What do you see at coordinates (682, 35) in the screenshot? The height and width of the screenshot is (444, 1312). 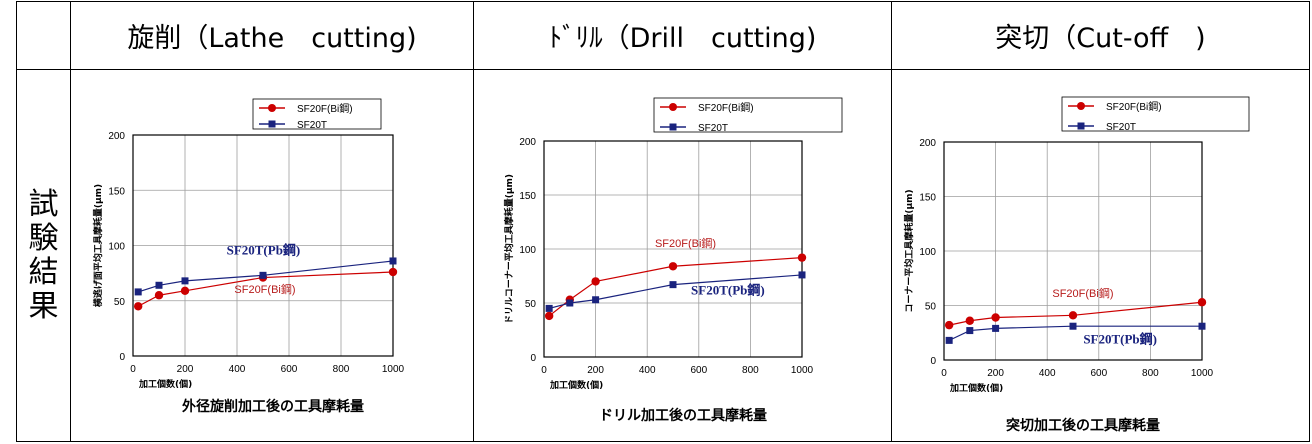 I see `header-drill-cutting: ﾄﾞﾘﾙ（Drill cutting)` at bounding box center [682, 35].